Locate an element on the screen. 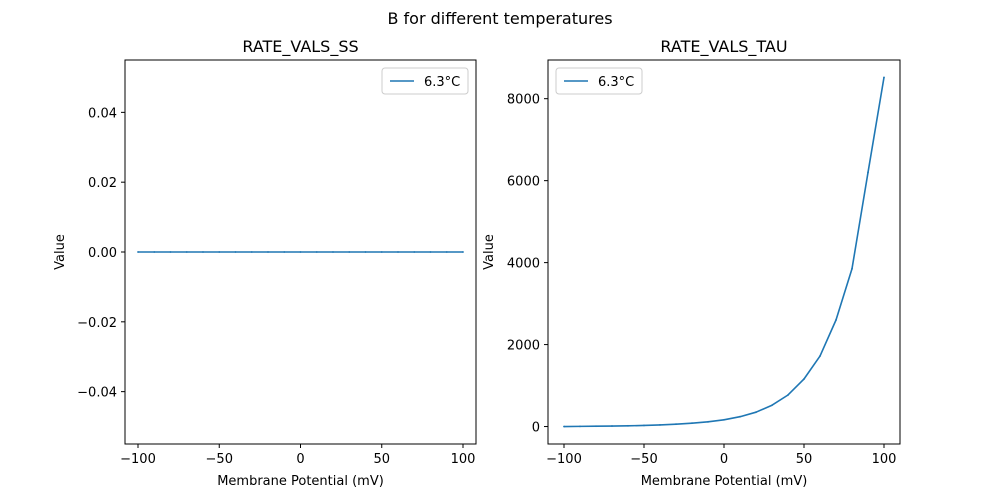 This screenshot has width=1000, height=500. figure-suptitle: B for different temperatures is located at coordinates (499, 18).